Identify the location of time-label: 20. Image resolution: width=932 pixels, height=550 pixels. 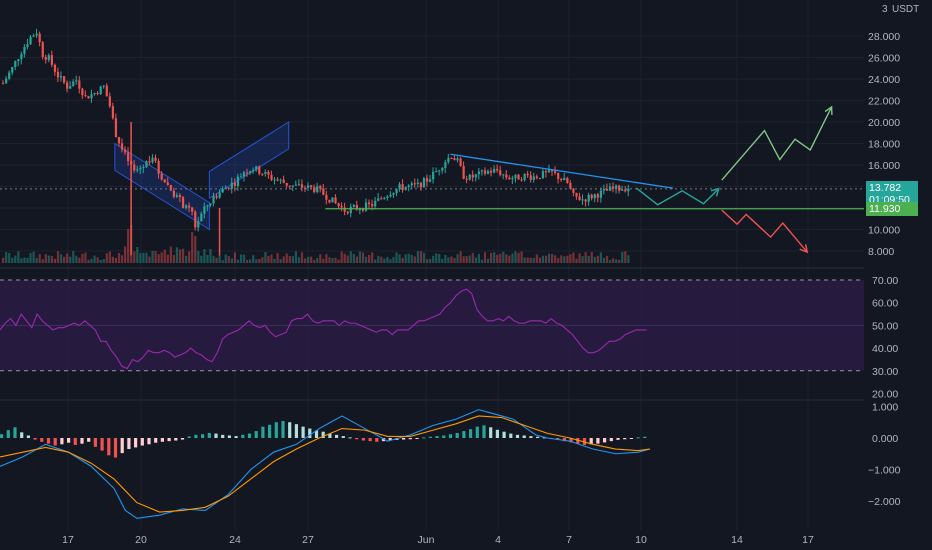
(141, 540).